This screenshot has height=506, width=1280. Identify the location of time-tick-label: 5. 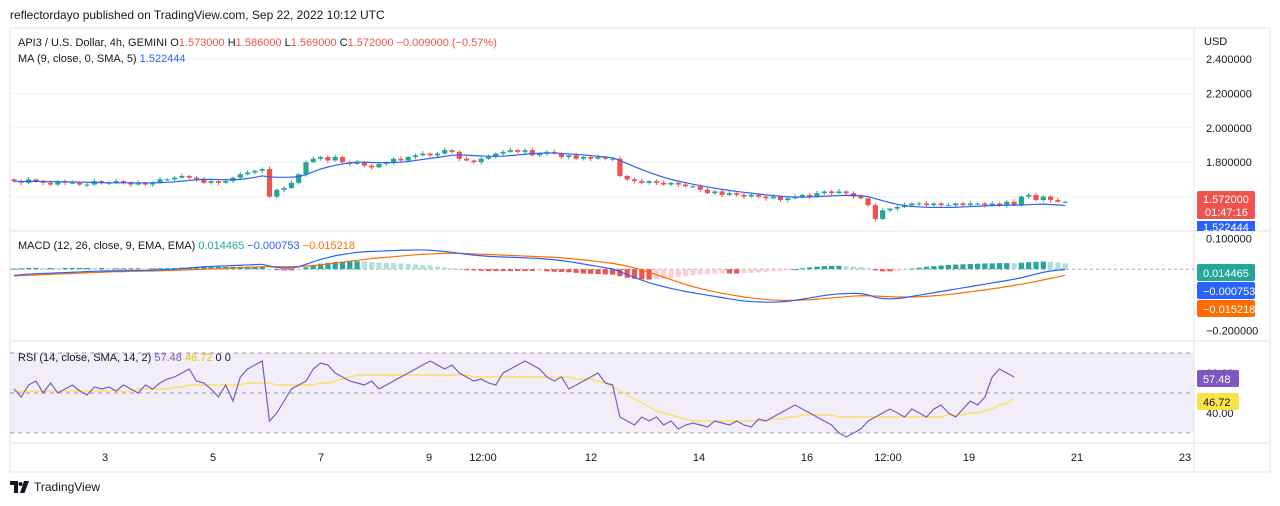
(213, 458).